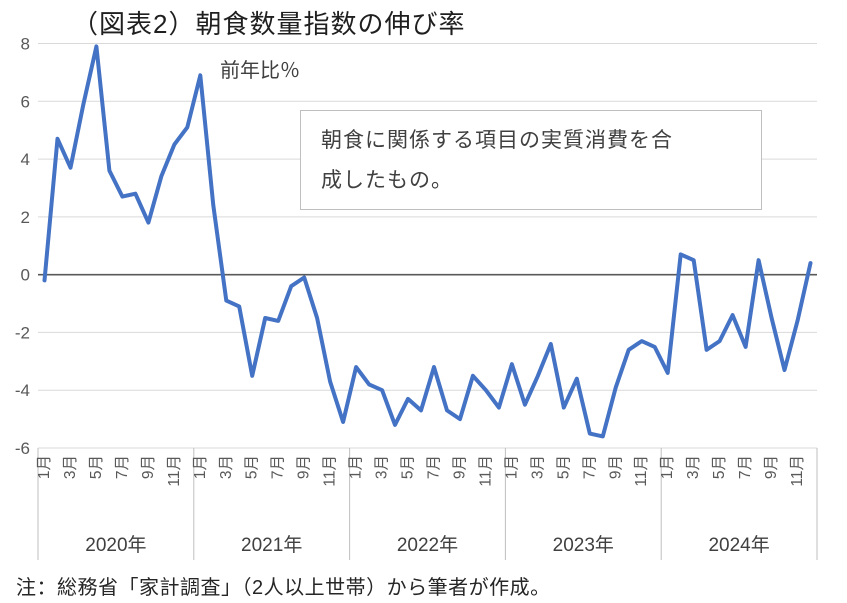 The image size is (847, 603). I want to click on annotation-line-2: 成したもの。, so click(387, 180).